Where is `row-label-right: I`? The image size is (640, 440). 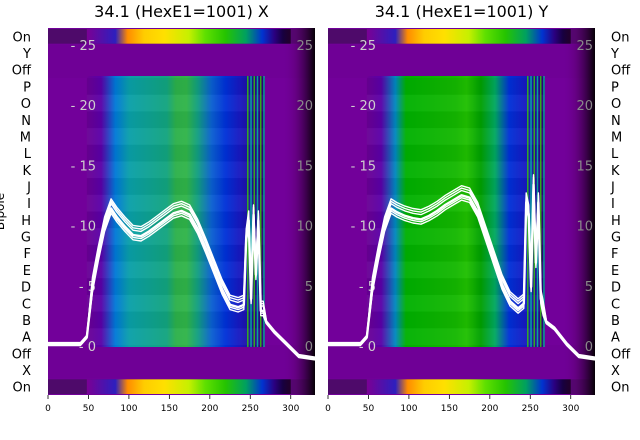
row-label-right: I is located at coordinates (613, 204).